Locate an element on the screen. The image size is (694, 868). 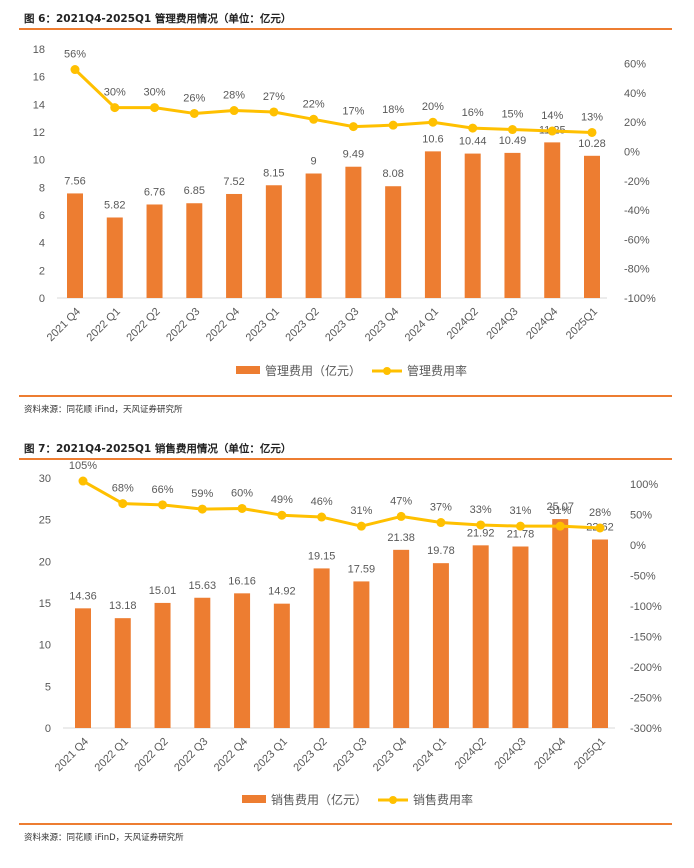
bar-data-label: 10.28 is located at coordinates (592, 144).